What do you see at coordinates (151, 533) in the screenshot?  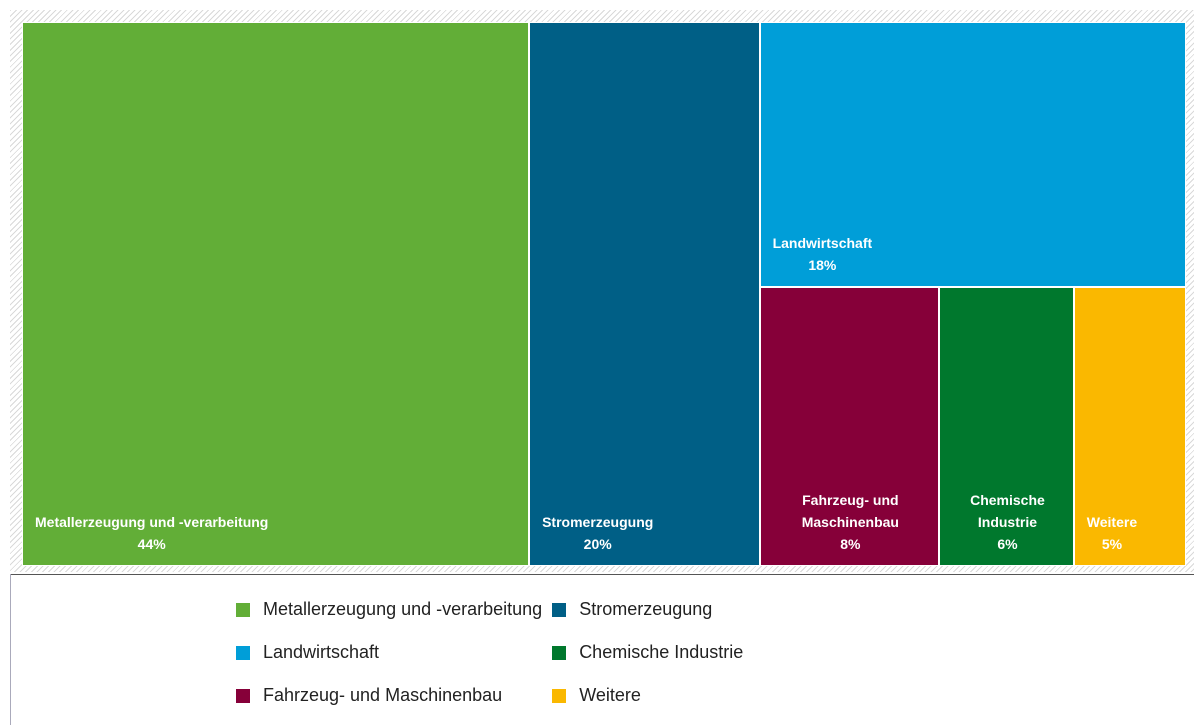 I see `tile-label: Metallerzeugung und -verarbeitung 44%` at bounding box center [151, 533].